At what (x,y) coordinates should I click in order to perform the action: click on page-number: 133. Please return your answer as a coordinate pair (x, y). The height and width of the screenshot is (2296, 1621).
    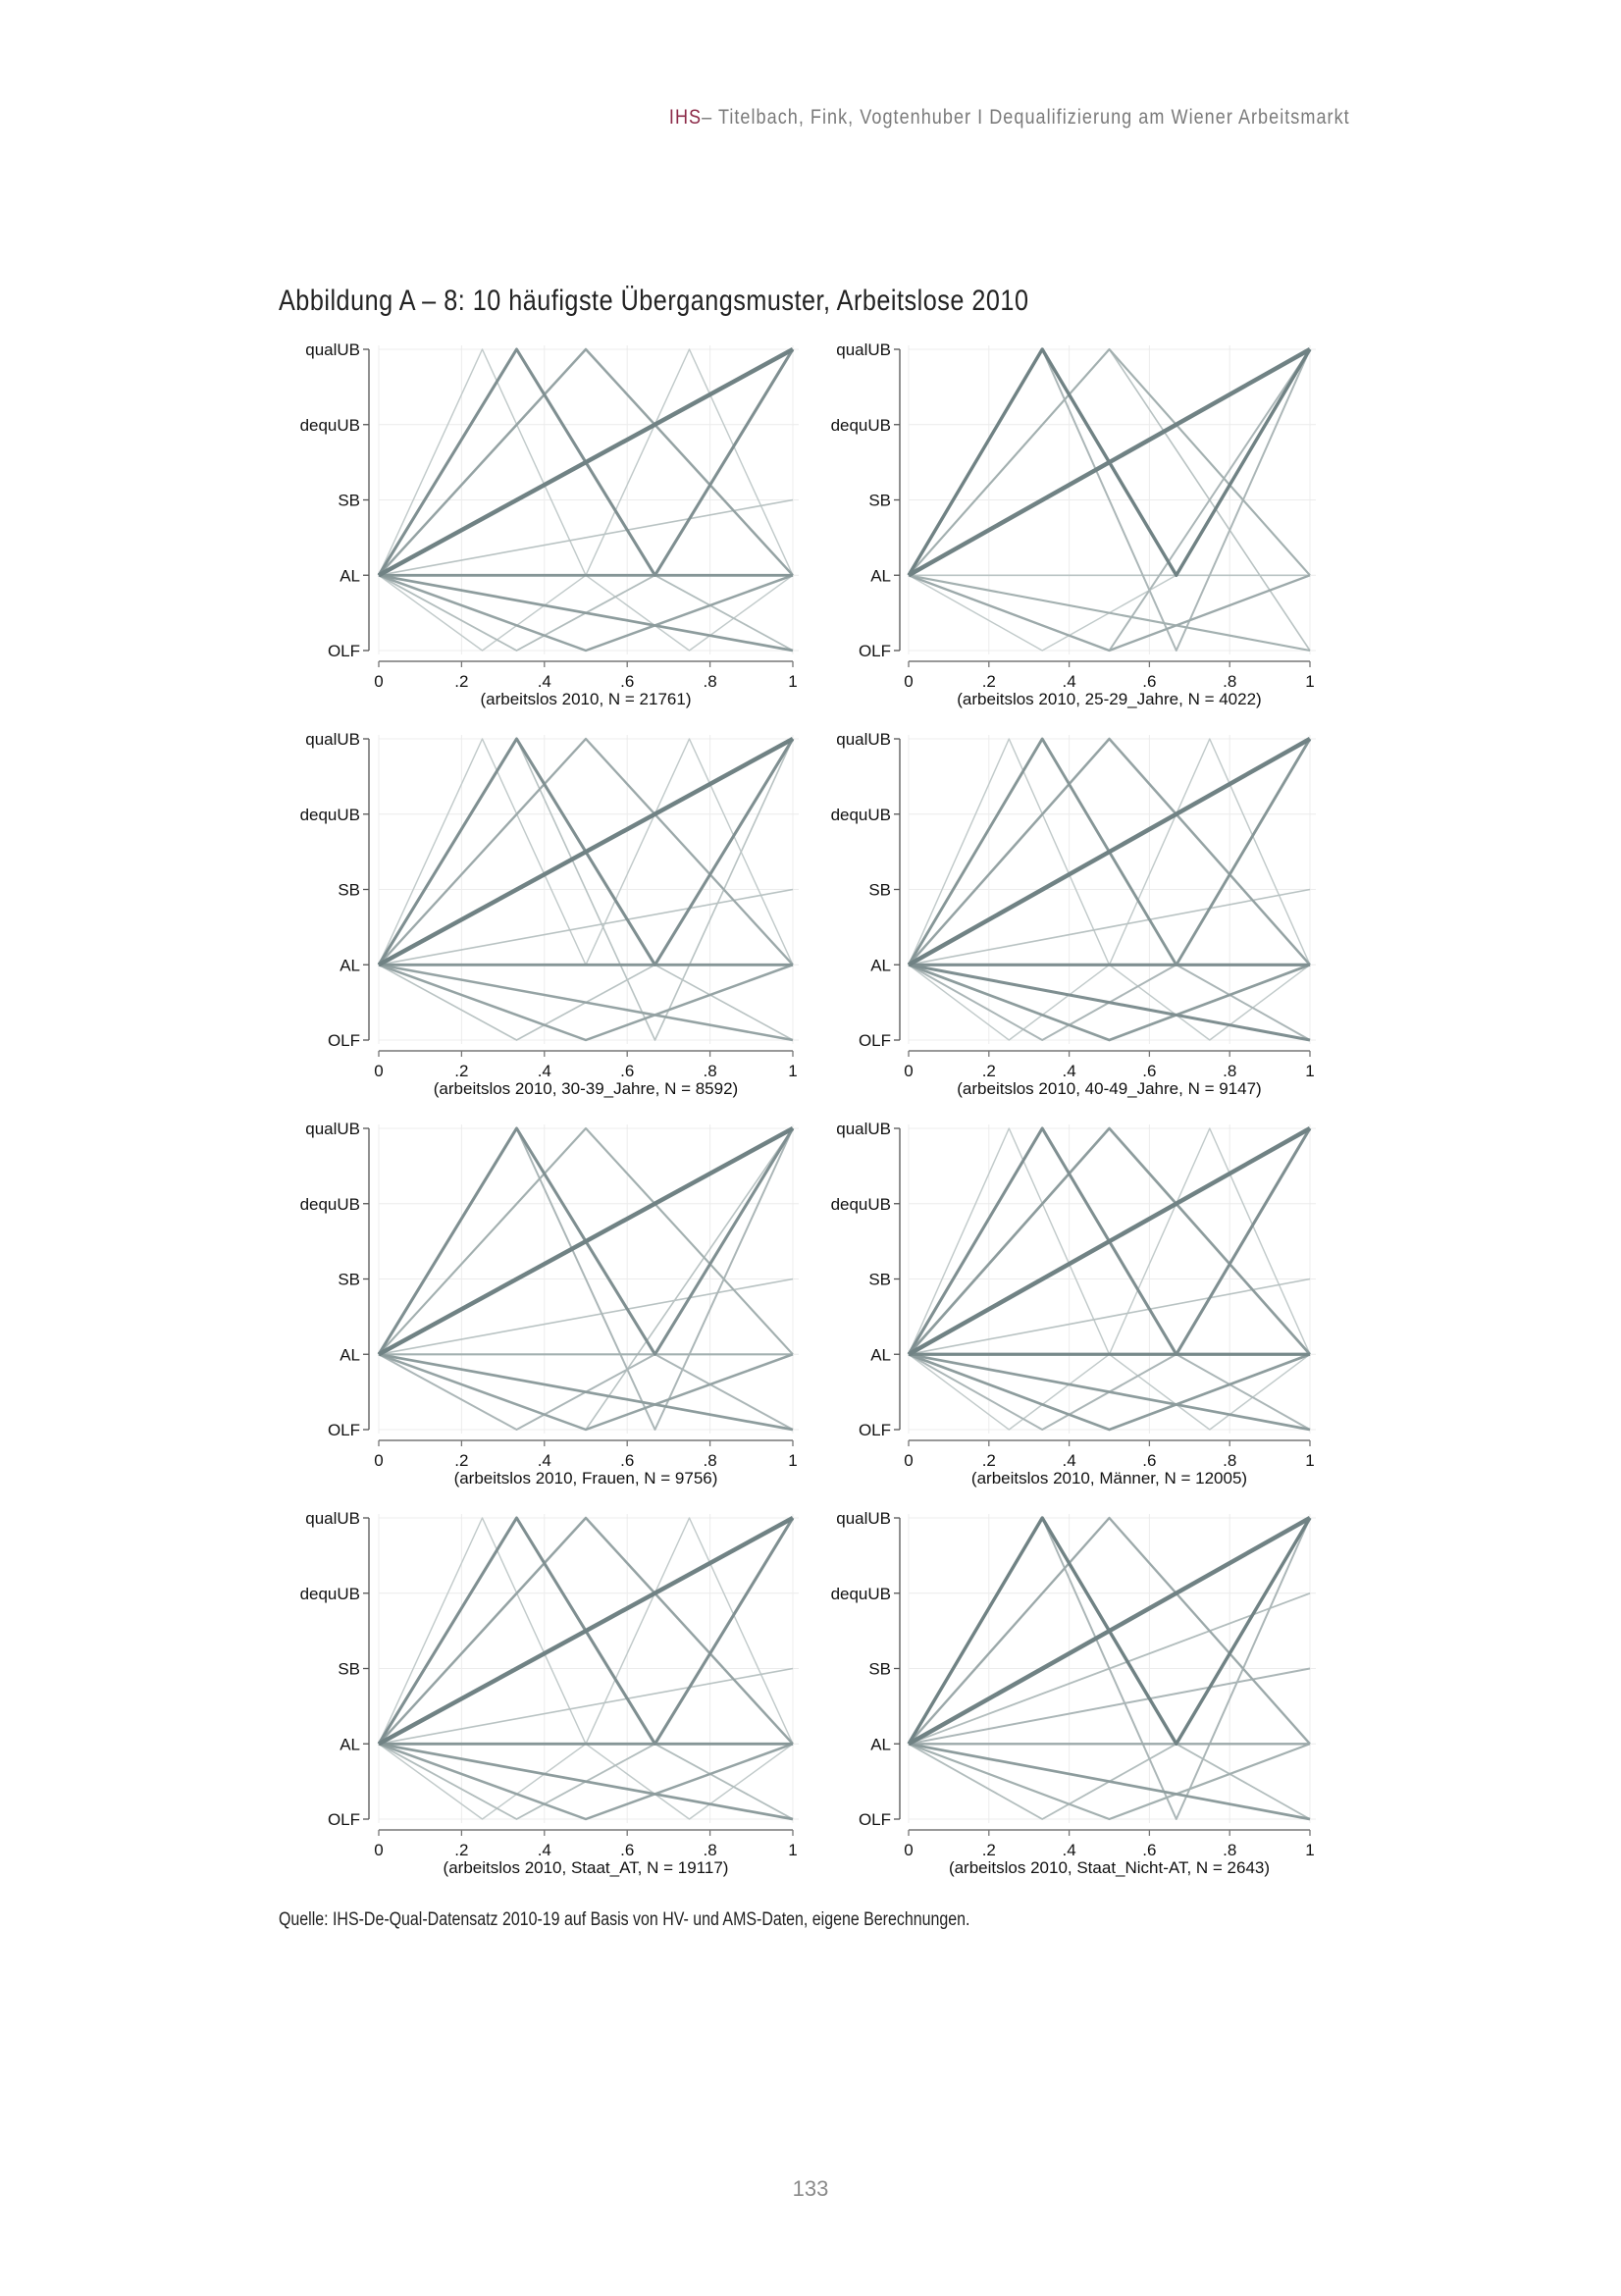
    Looking at the image, I should click on (810, 2188).